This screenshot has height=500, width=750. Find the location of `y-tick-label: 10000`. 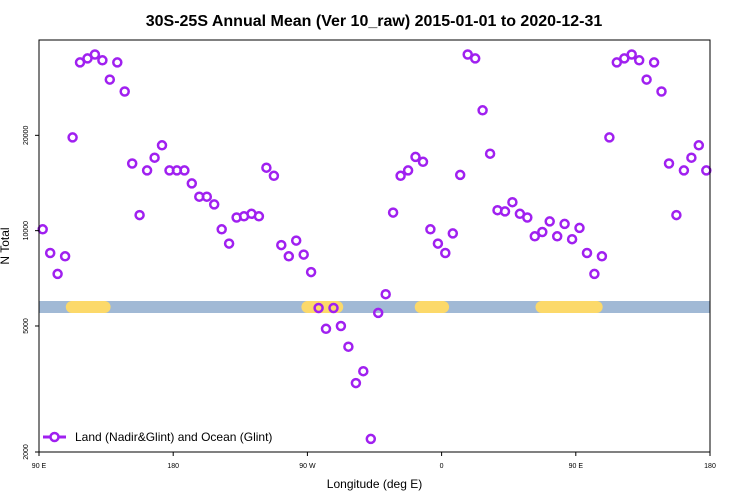

y-tick-label: 10000 is located at coordinates (26, 231).